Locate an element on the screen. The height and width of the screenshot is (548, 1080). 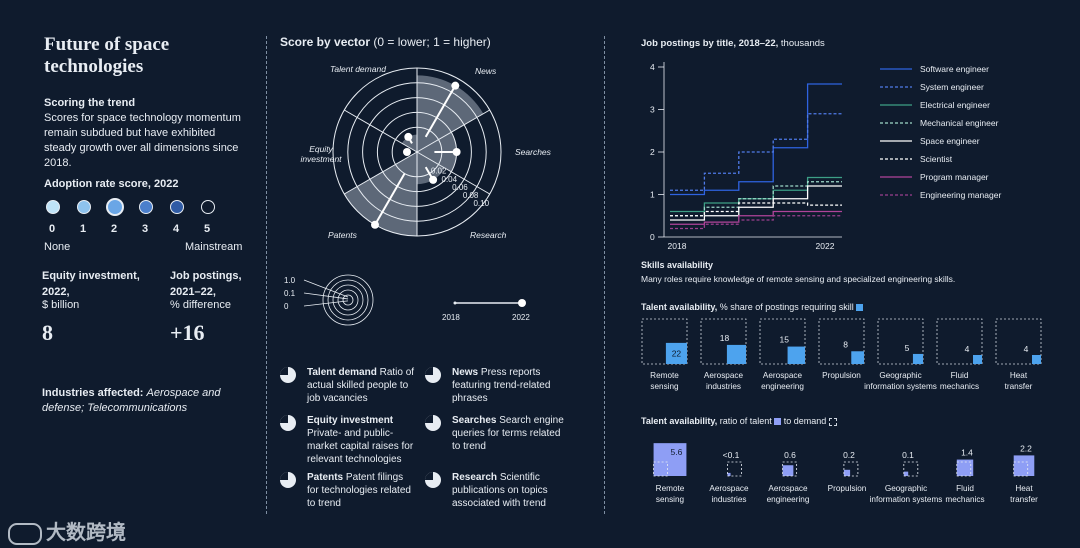
radar-scale-label: 0.08 is located at coordinates (471, 195).